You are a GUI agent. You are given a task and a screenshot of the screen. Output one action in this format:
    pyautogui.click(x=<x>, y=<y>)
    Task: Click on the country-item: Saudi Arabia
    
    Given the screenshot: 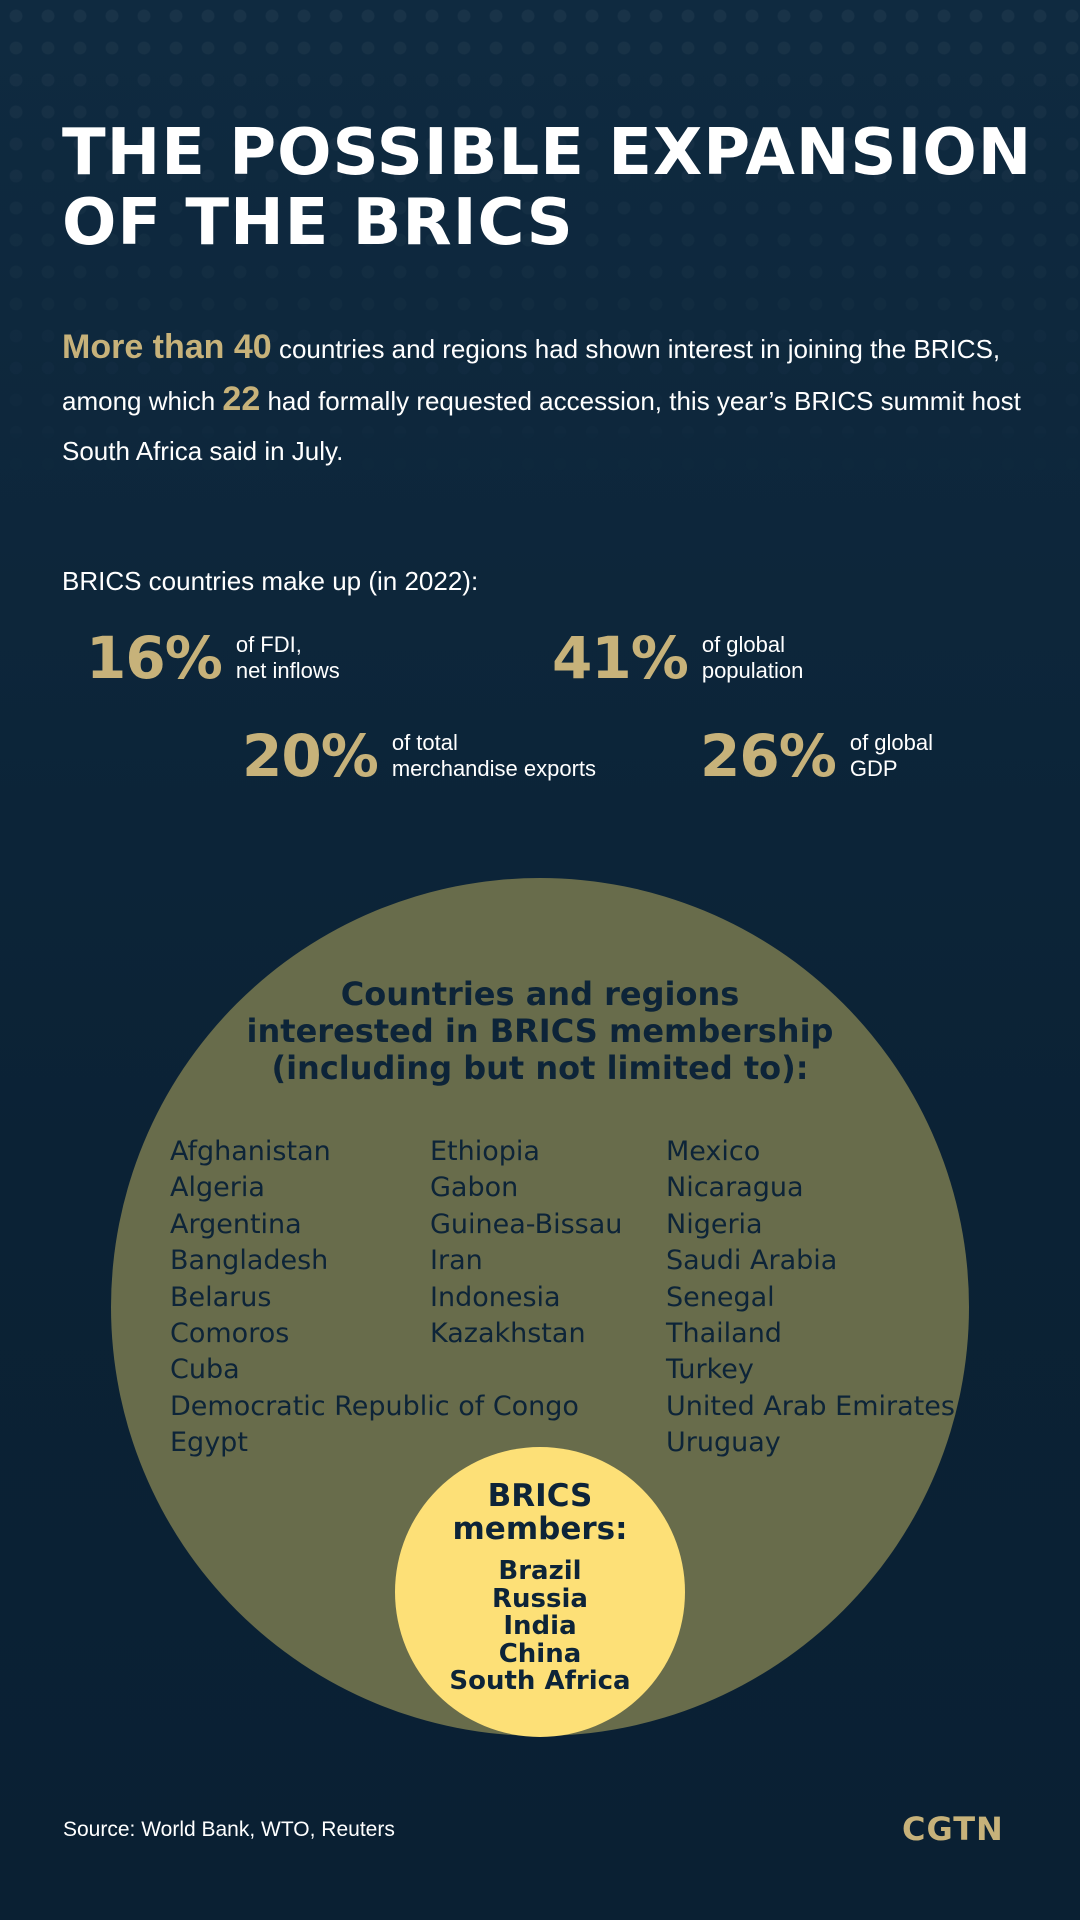 What is the action you would take?
    pyautogui.click(x=752, y=1261)
    